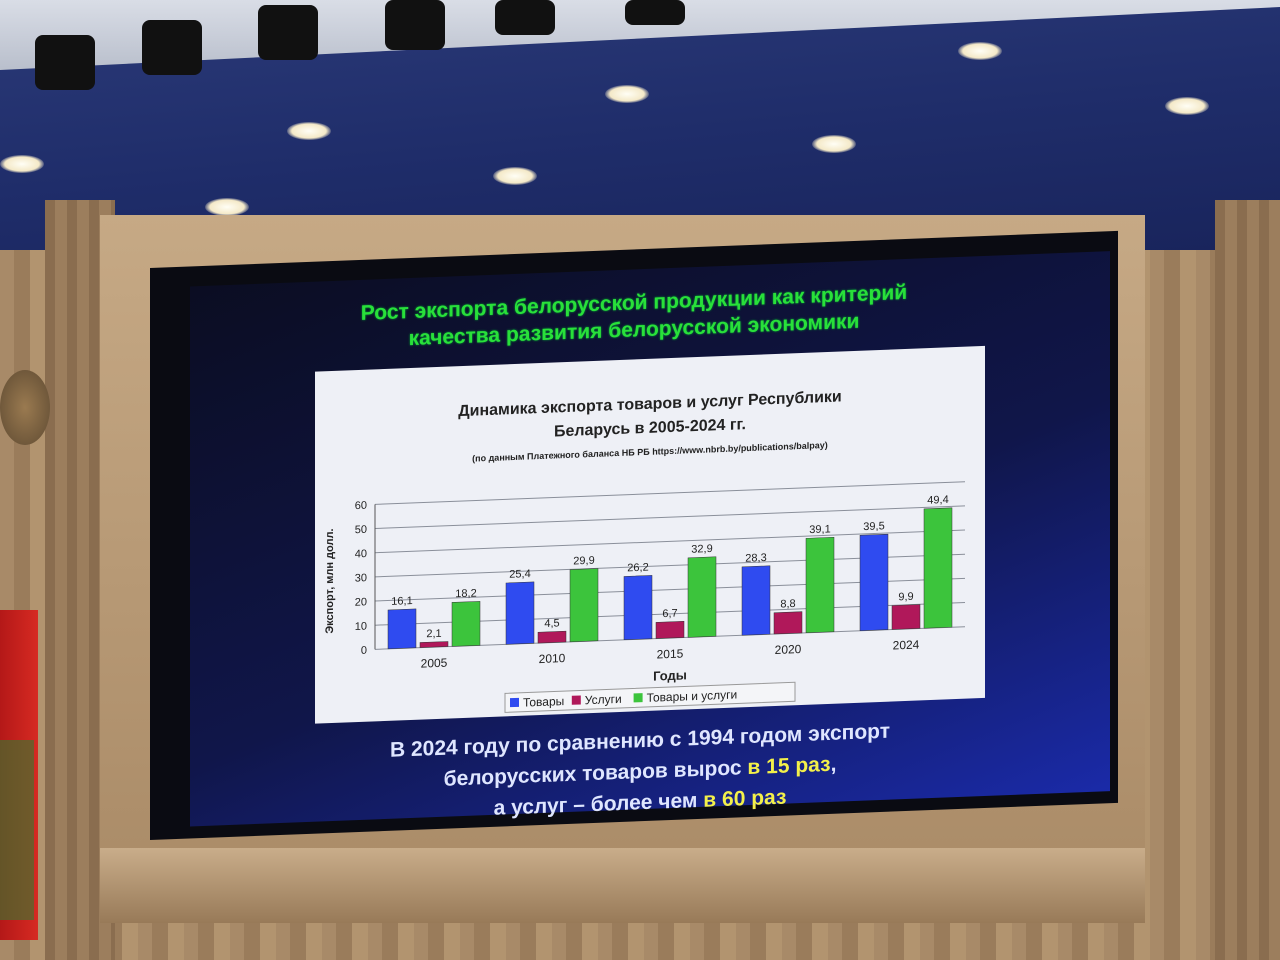  Describe the element at coordinates (519, 574) in the screenshot. I see `data-label: 25,4` at that location.